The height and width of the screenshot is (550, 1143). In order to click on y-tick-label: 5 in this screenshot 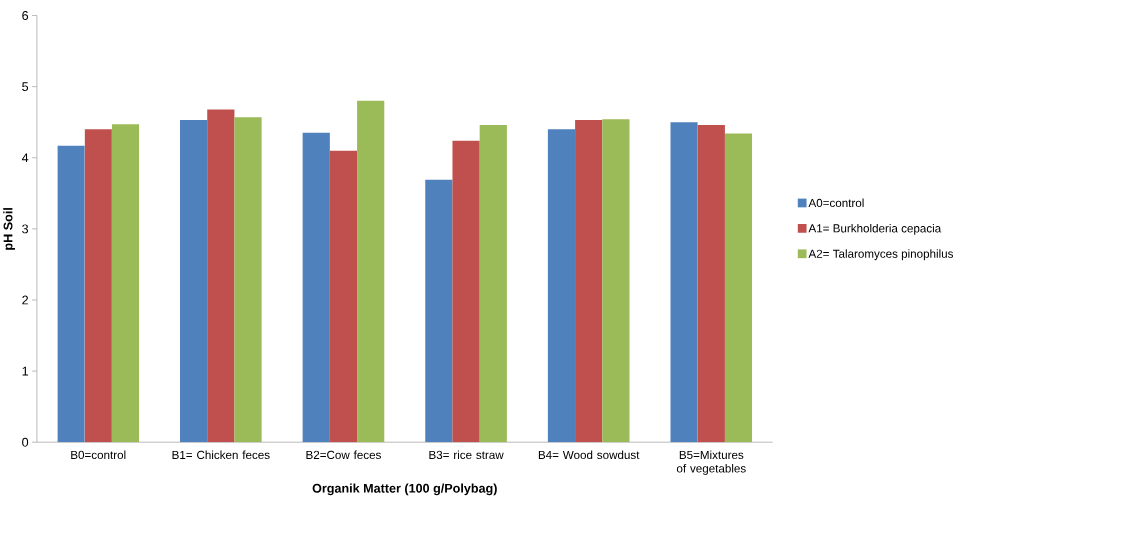, I will do `click(25, 87)`.